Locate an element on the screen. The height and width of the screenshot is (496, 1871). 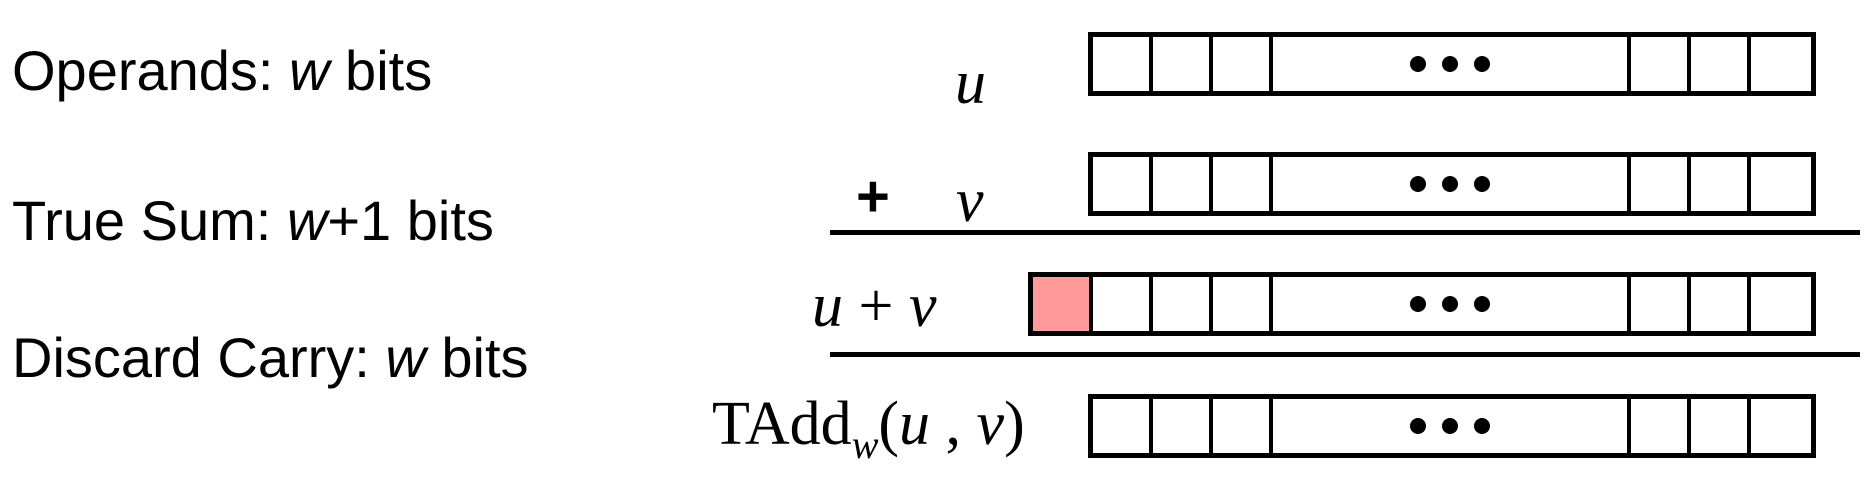
tadd-result-register is located at coordinates (1452, 426).